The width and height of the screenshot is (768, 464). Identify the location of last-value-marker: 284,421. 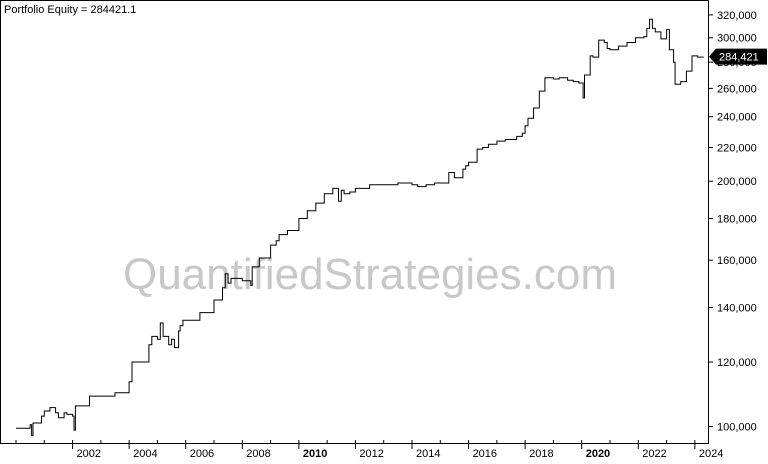
(738, 56).